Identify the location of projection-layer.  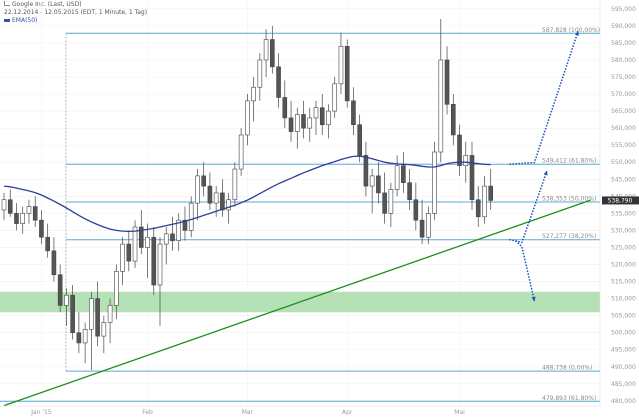
(544, 166).